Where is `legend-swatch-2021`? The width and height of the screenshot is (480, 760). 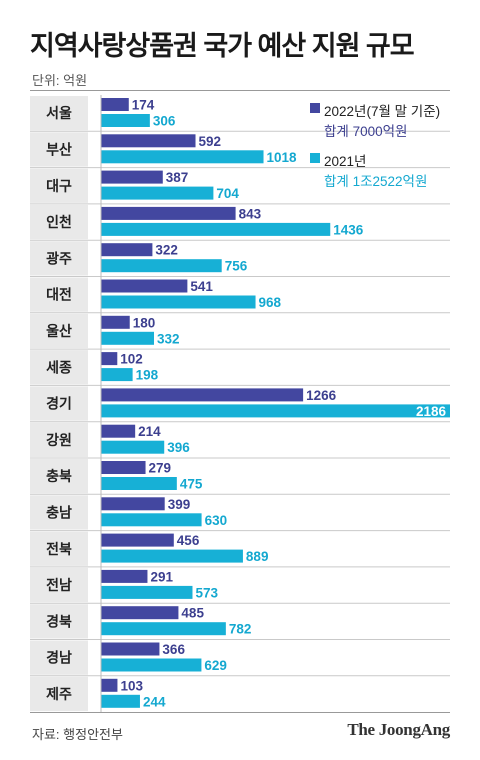
legend-swatch-2021 is located at coordinates (315, 158).